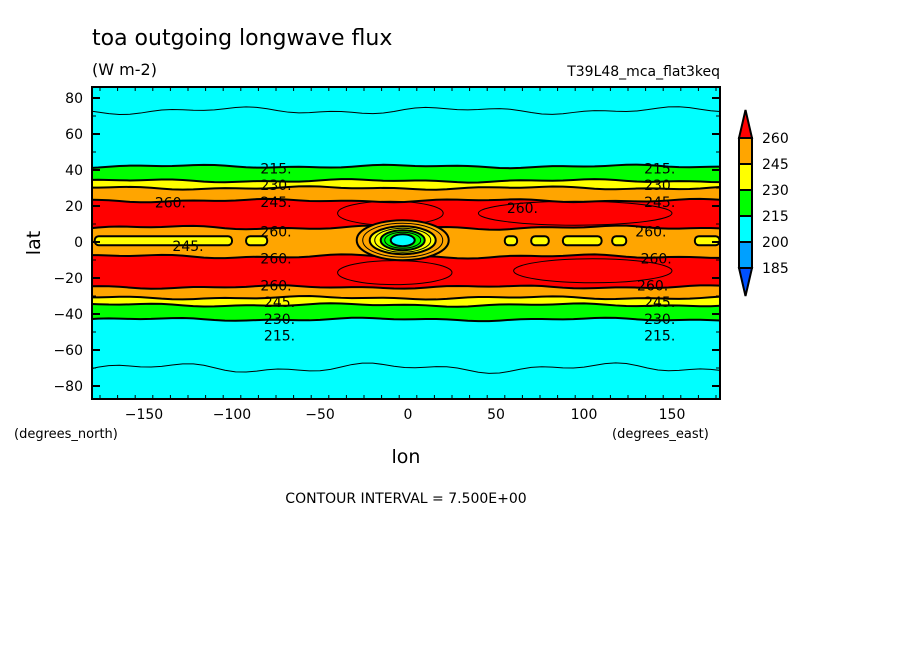 Image resolution: width=904 pixels, height=654 pixels. What do you see at coordinates (66, 434) in the screenshot?
I see `y-units-label: (degrees_north)` at bounding box center [66, 434].